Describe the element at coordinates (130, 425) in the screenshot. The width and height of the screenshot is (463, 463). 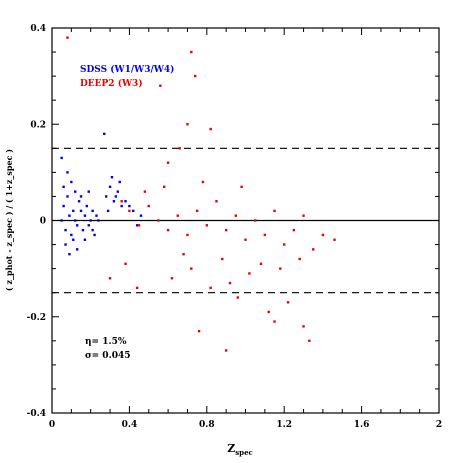
I see `x-tick-label: 0.4` at that location.